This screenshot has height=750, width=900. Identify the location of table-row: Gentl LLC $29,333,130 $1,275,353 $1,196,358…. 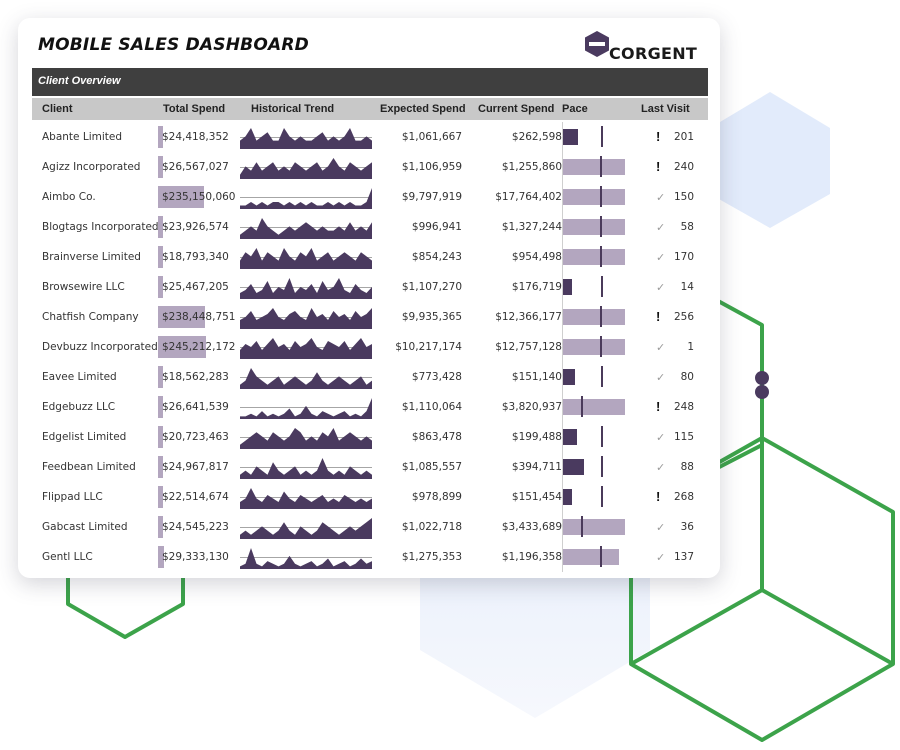
(370, 557).